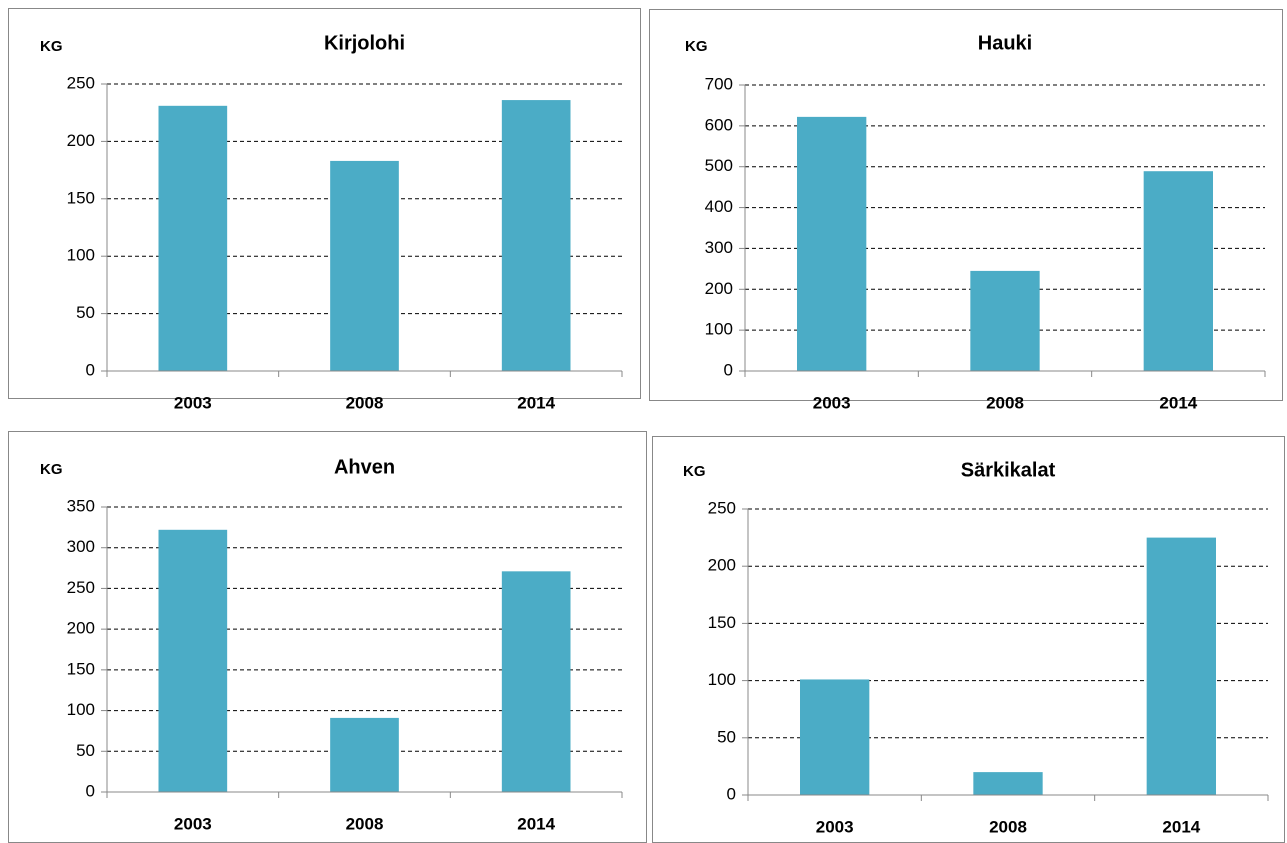 The height and width of the screenshot is (843, 1287). Describe the element at coordinates (81, 505) in the screenshot. I see `y-tick-label: 350` at that location.